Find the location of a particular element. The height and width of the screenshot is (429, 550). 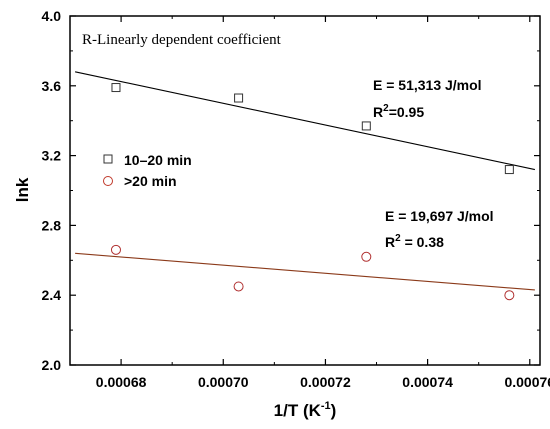

legend: 10–20 min >20 min is located at coordinates (147, 170).